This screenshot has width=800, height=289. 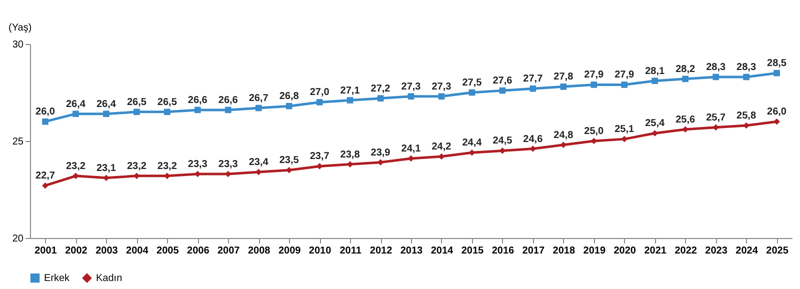 I want to click on x-tick-label: 2001, so click(x=46, y=251).